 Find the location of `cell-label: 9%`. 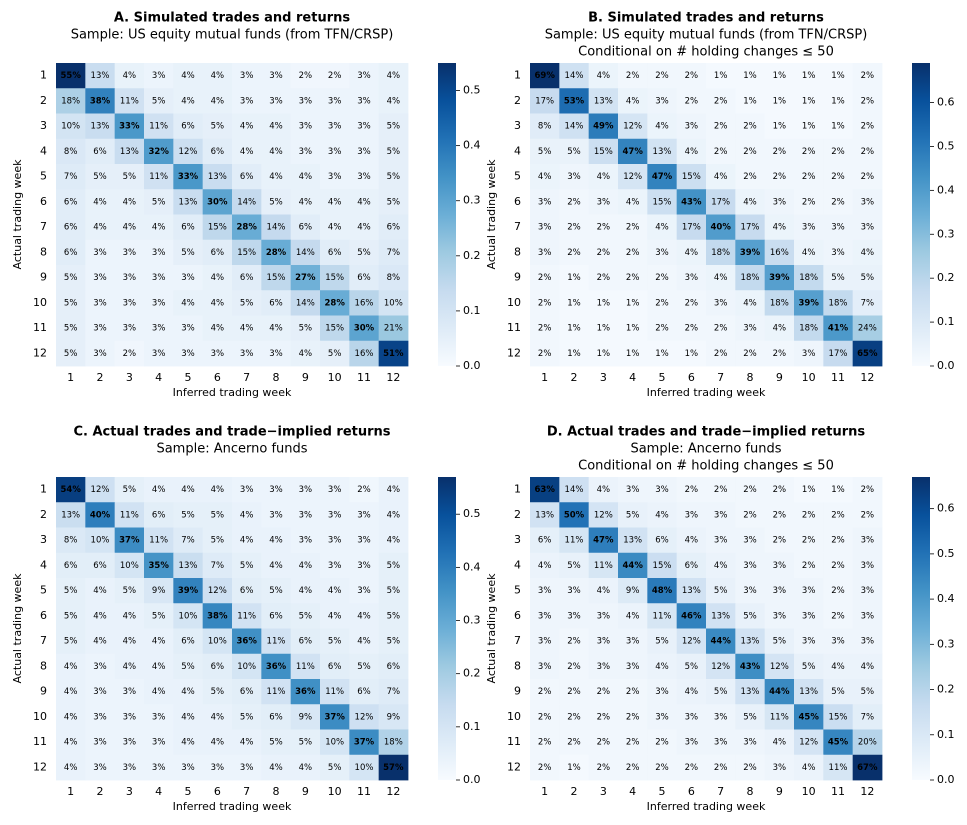

cell-label: 9% is located at coordinates (633, 591).